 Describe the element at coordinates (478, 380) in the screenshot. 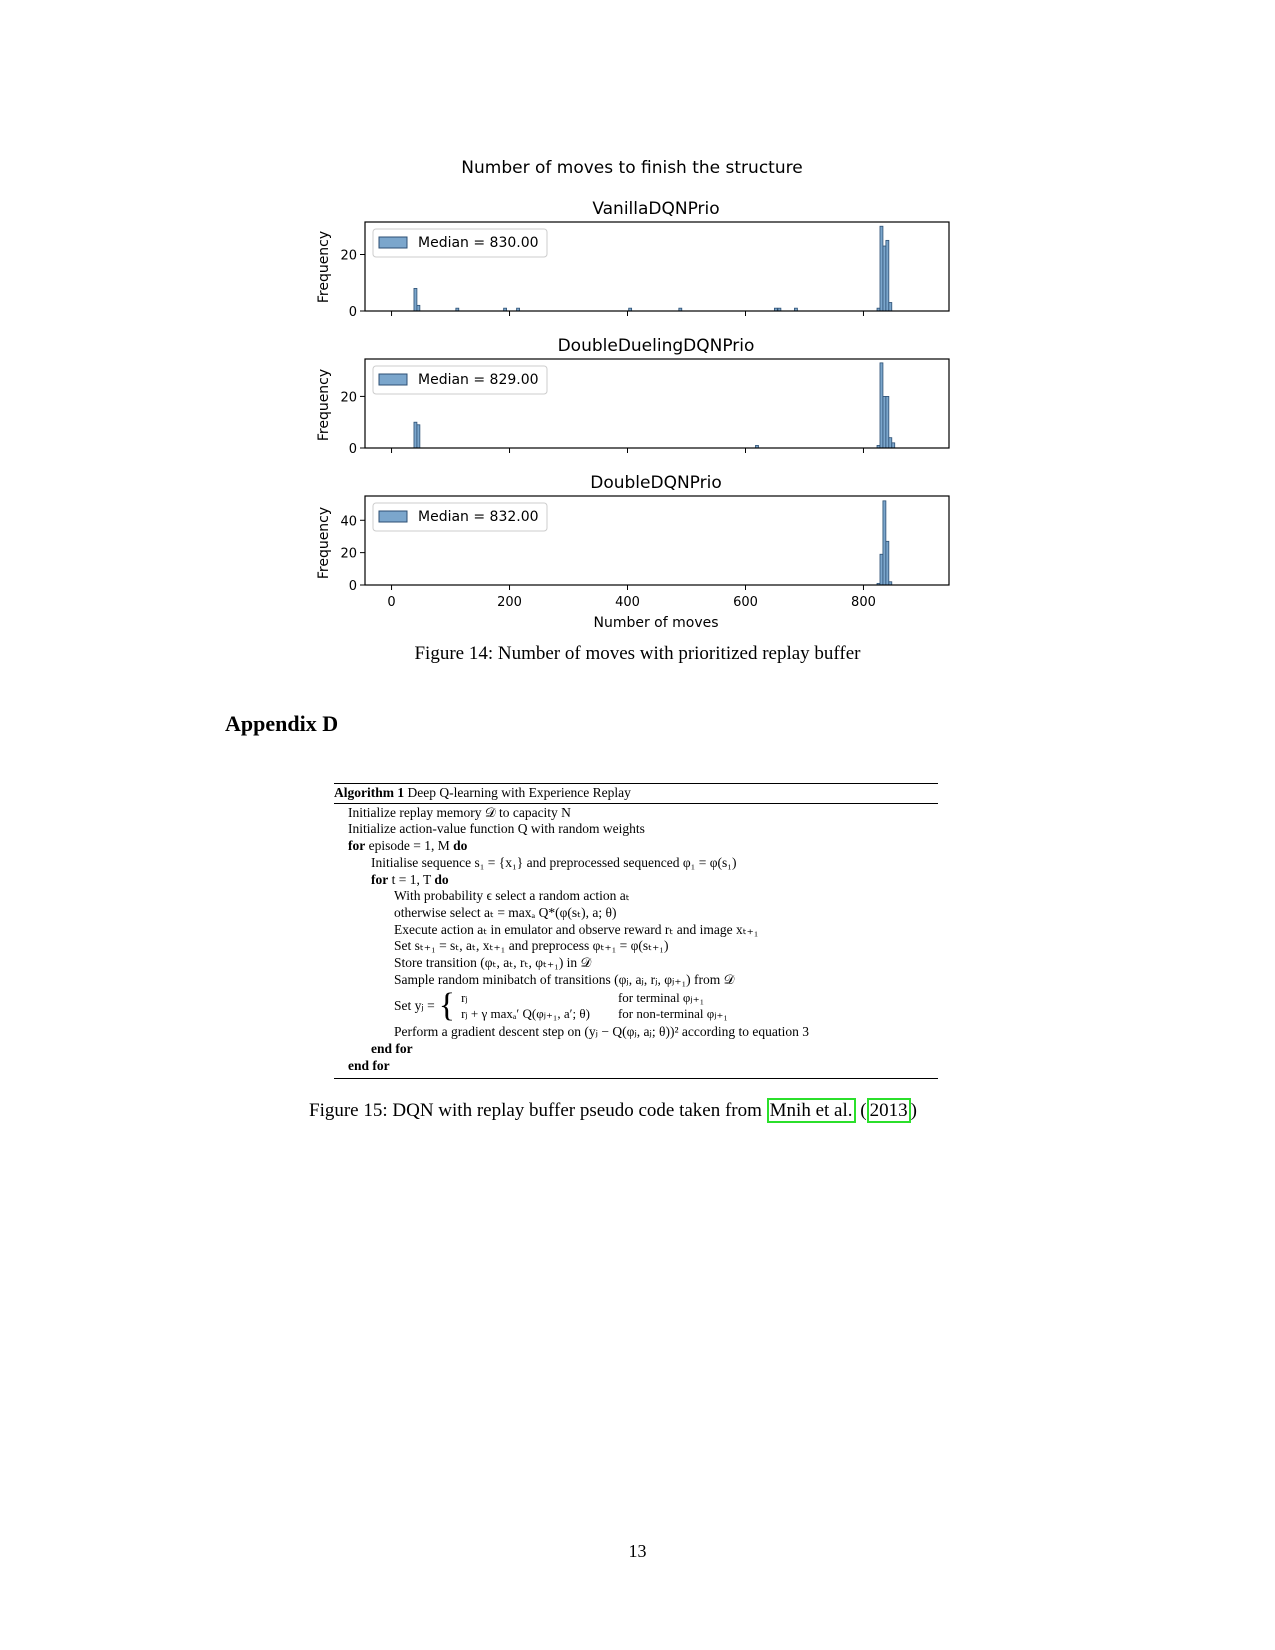

I see `legend-label: Median = 829.00` at that location.